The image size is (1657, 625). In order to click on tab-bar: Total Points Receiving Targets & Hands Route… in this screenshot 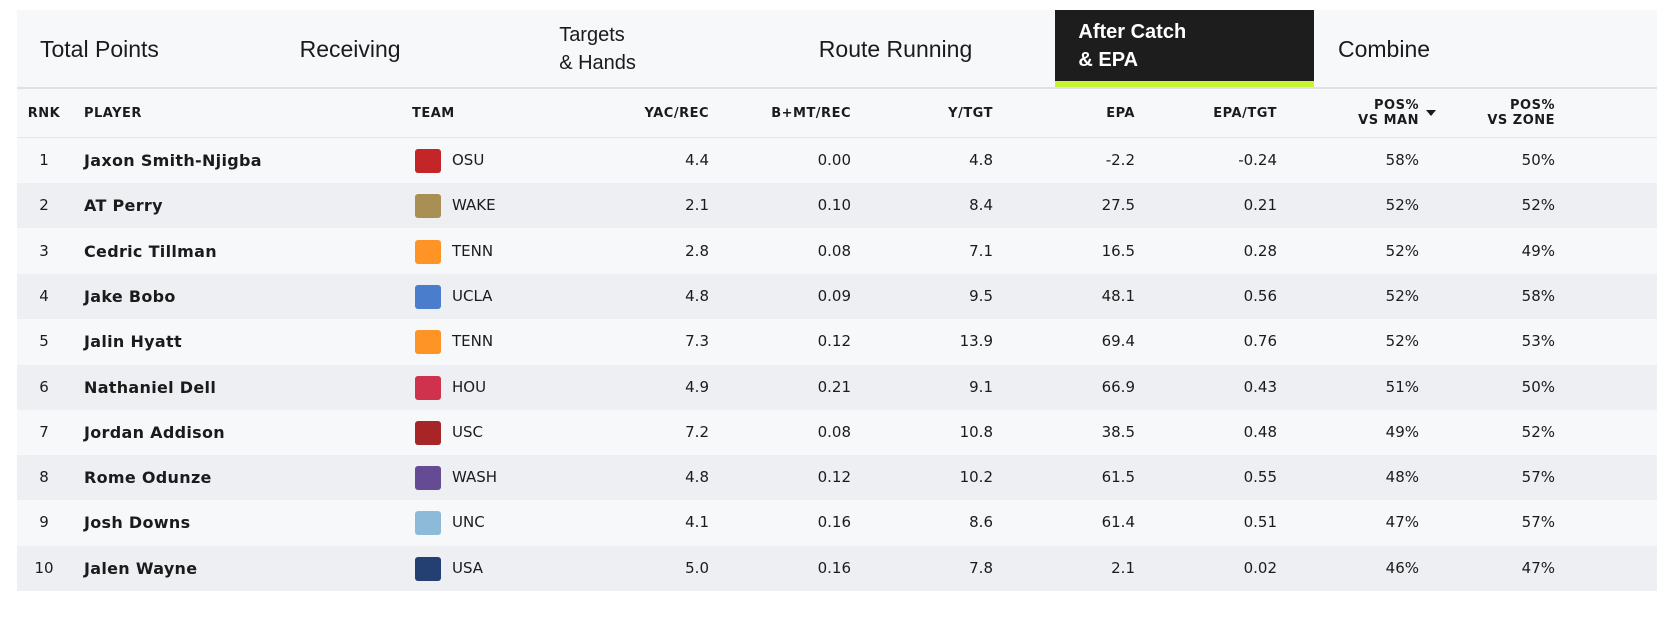, I will do `click(837, 49)`.